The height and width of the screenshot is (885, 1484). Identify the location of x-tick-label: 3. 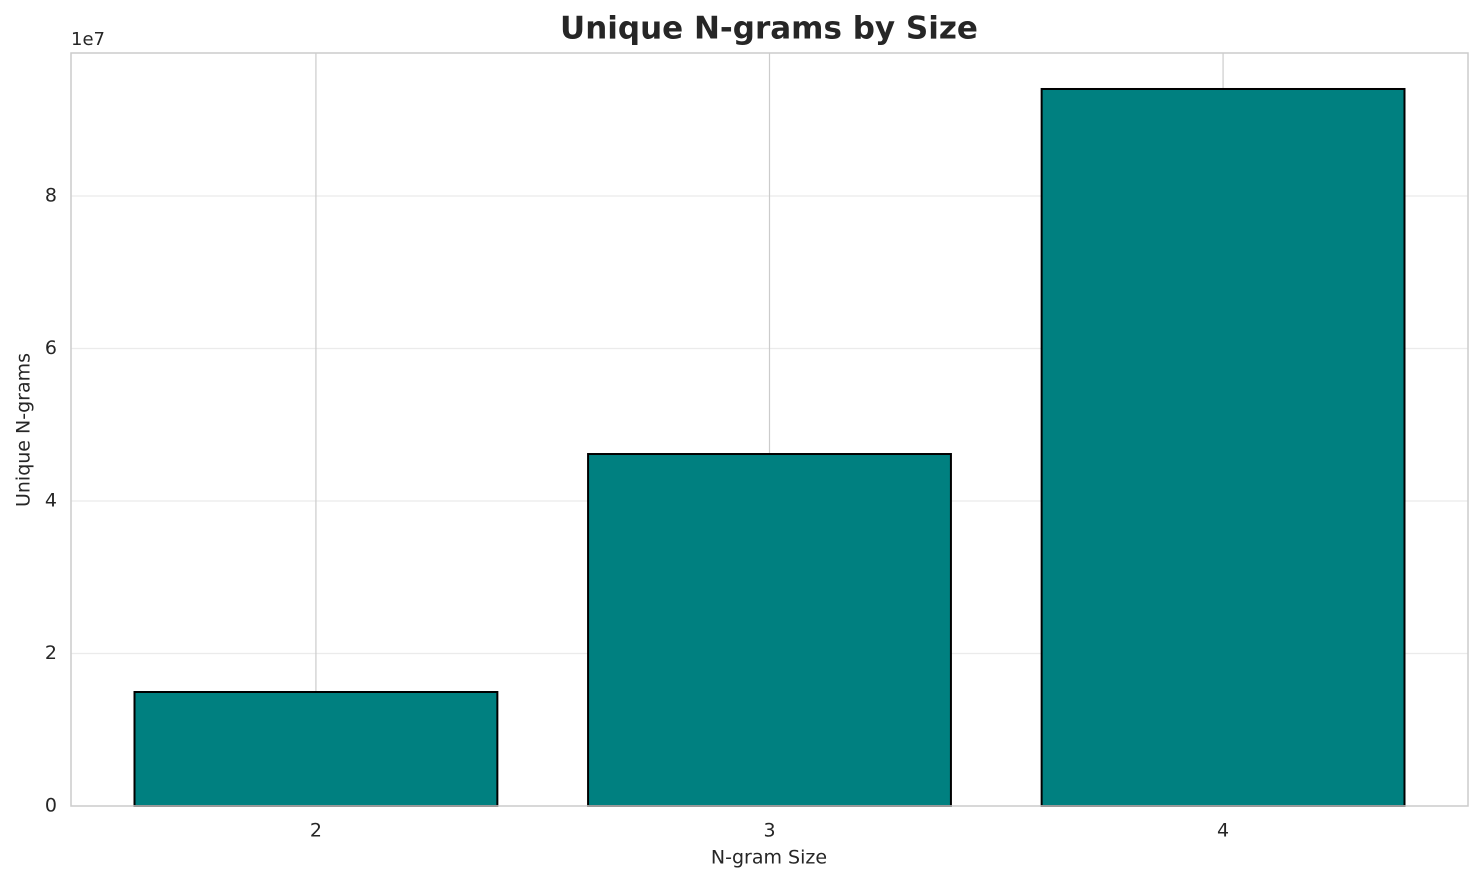
(769, 831).